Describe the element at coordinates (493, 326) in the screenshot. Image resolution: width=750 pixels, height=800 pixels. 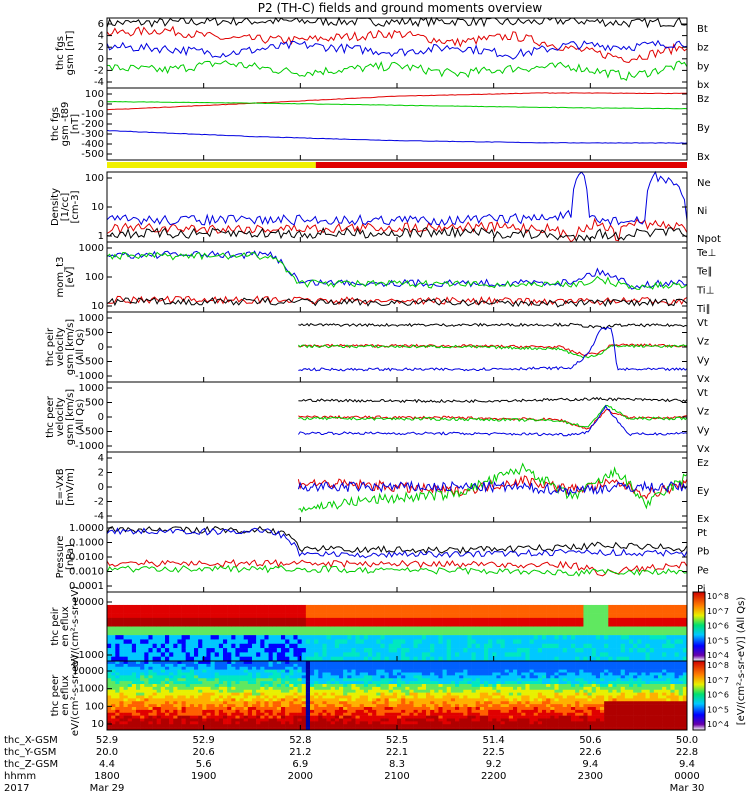
I see `series-peir_velocity-Vt` at that location.